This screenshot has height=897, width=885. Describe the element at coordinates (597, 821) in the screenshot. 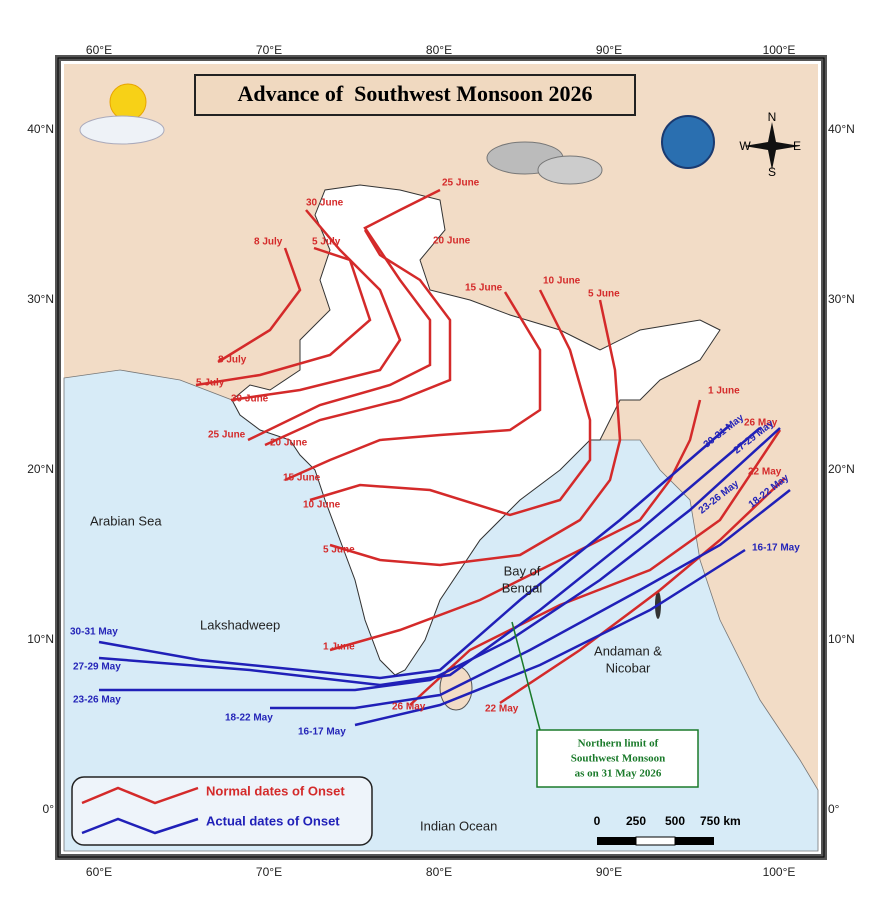

I see `scale-label: 0` at that location.